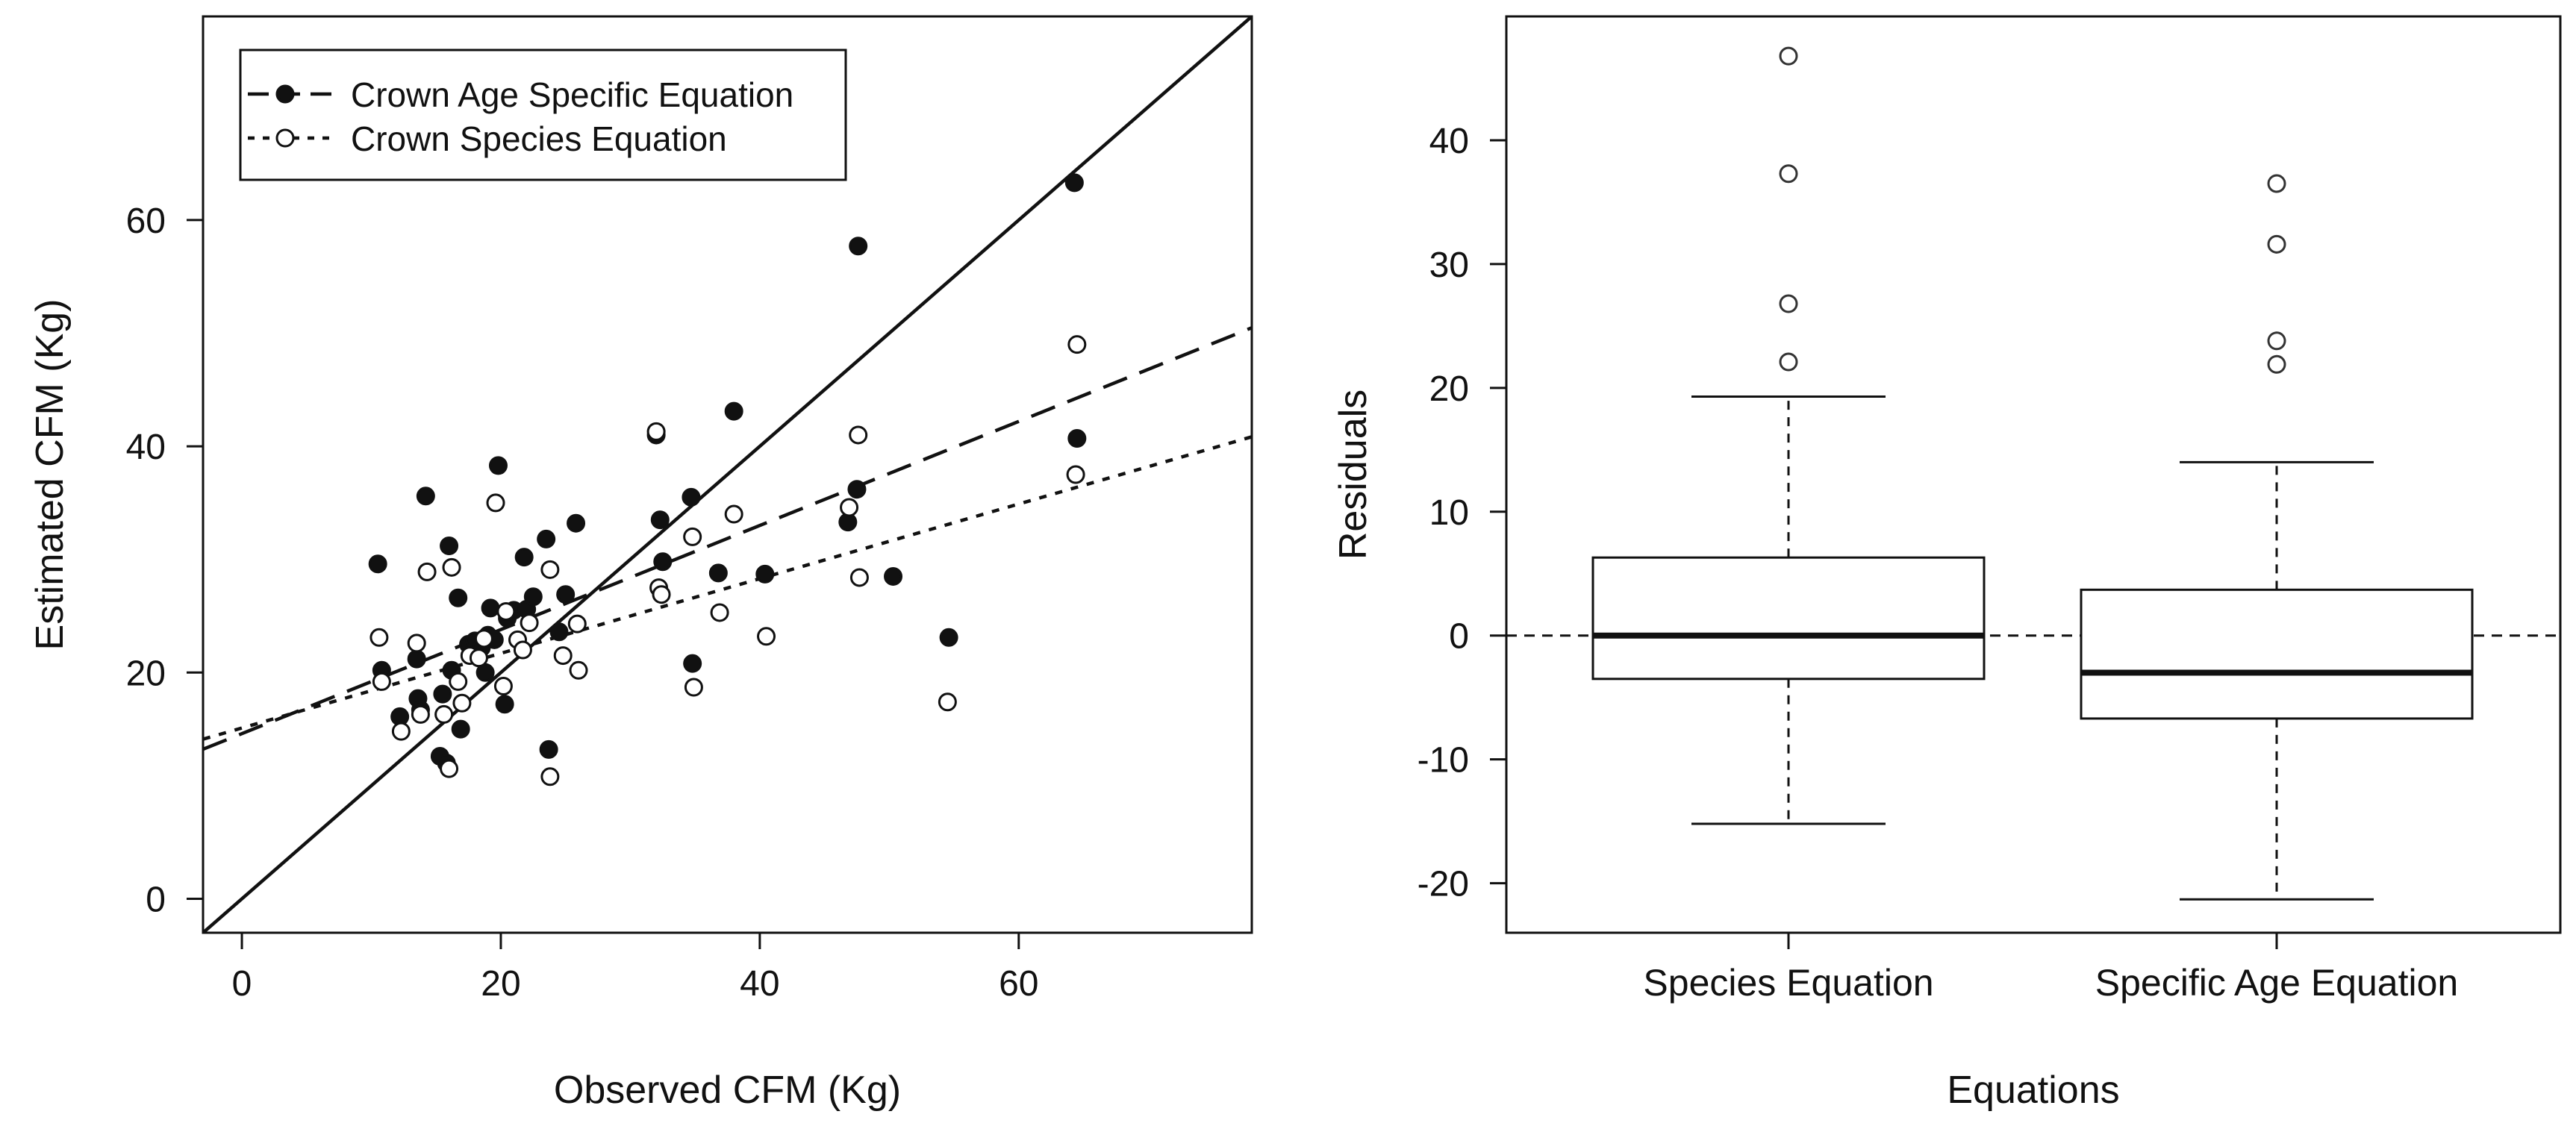 The image size is (2576, 1129). What do you see at coordinates (242, 984) in the screenshot?
I see `x-tick-label: 0` at bounding box center [242, 984].